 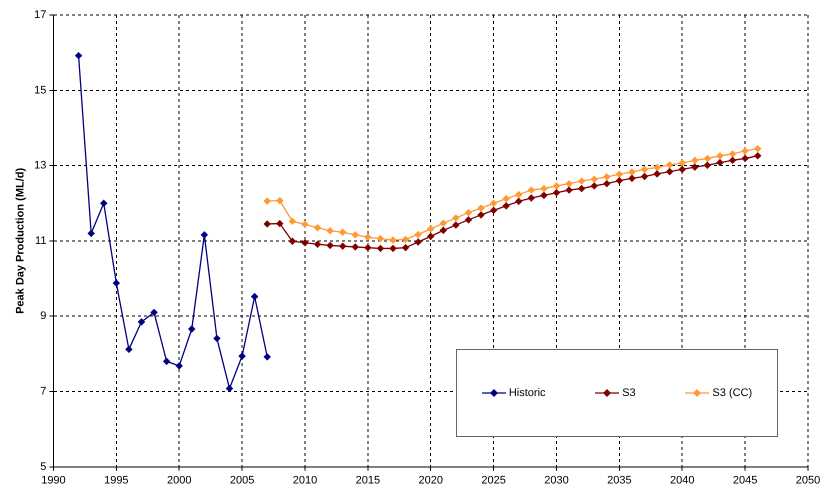 I want to click on legend-label: Historic, so click(x=527, y=392).